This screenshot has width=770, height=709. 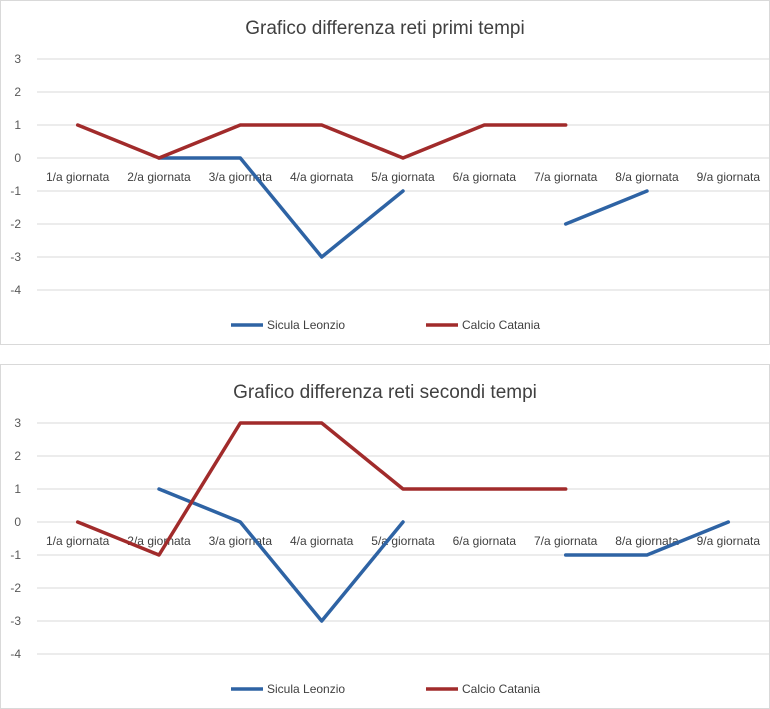 What do you see at coordinates (385, 392) in the screenshot?
I see `chart-title: Grafico differenza reti secondi tempi` at bounding box center [385, 392].